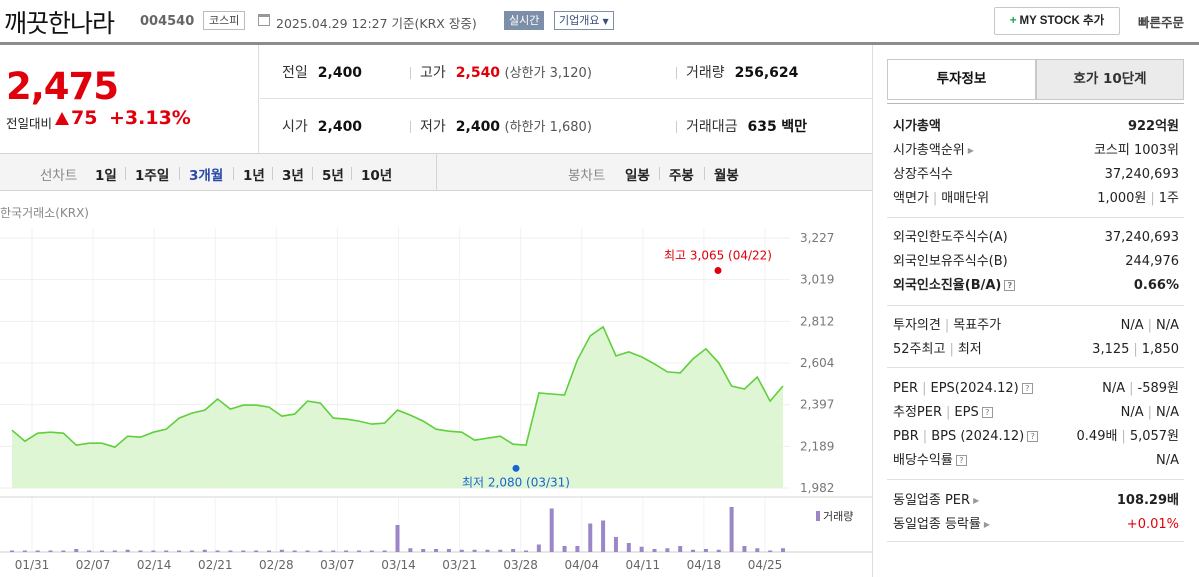  I want to click on min-price-label: 최저 2,080 (03/31), so click(516, 482).